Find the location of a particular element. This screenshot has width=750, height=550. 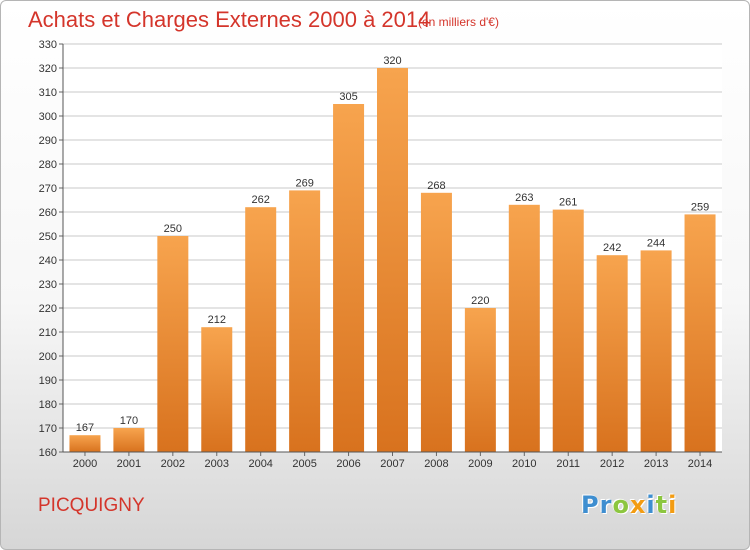

x-tick-label: 2005 is located at coordinates (304, 464).